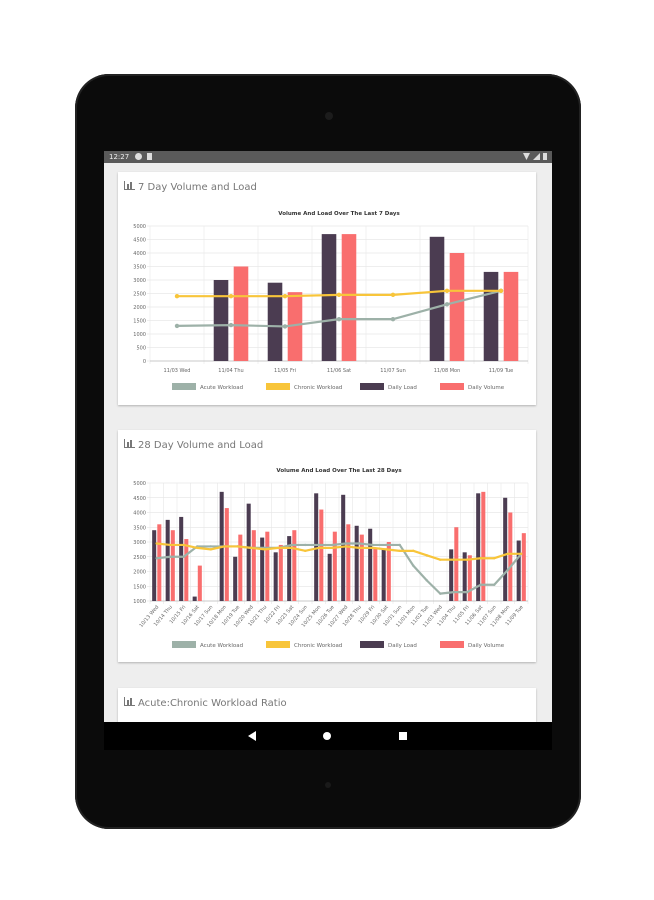 Image resolution: width=654 pixels, height=900 pixels. Describe the element at coordinates (201, 445) in the screenshot. I see `card-title-text: 28 Day Volume and Load` at that location.